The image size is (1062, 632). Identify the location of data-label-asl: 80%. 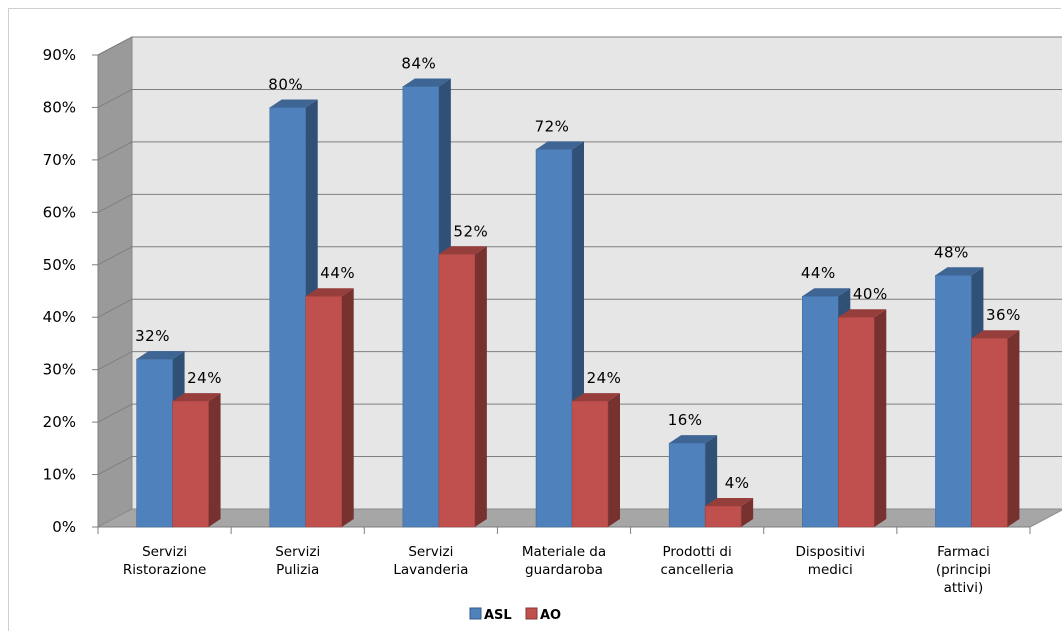
(285, 84).